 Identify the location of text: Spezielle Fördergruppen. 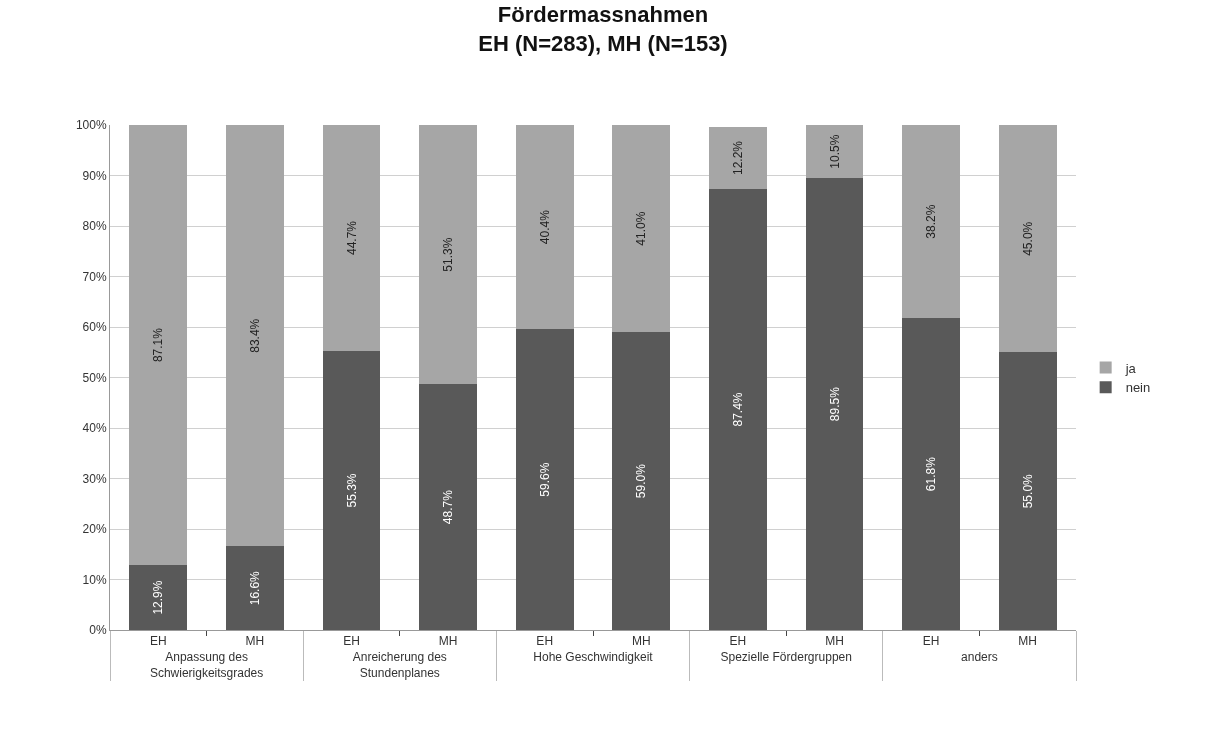
(786, 657).